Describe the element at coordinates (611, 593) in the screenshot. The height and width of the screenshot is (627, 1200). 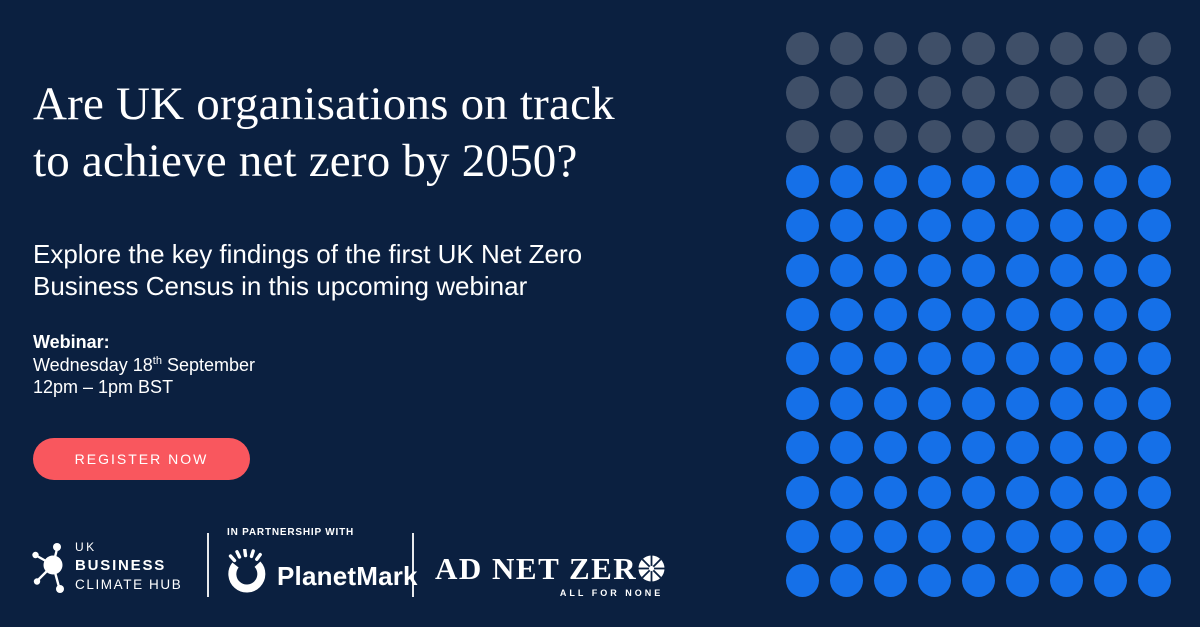
I see `ad-net-zero-tagline: ALL FOR NONE` at that location.